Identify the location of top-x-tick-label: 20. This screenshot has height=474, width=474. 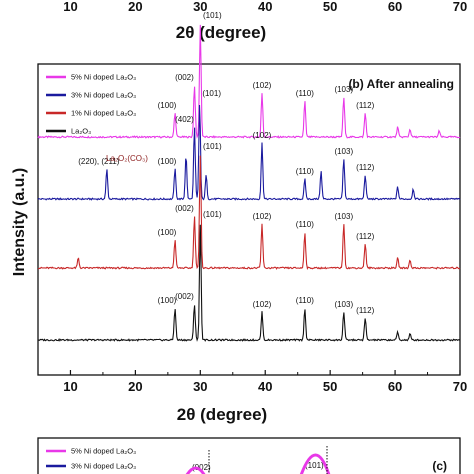
(135, 7).